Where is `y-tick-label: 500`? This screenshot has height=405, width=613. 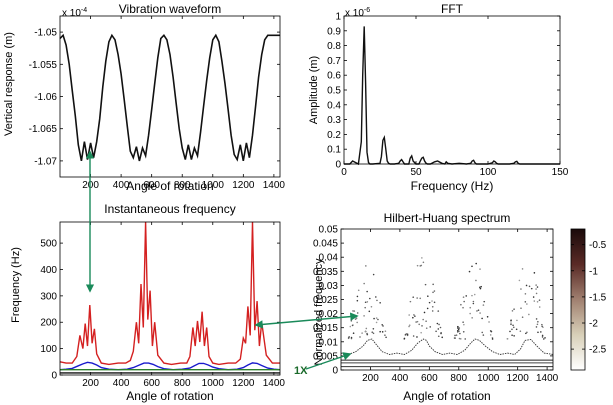 y-tick-label: 500 is located at coordinates (48, 244).